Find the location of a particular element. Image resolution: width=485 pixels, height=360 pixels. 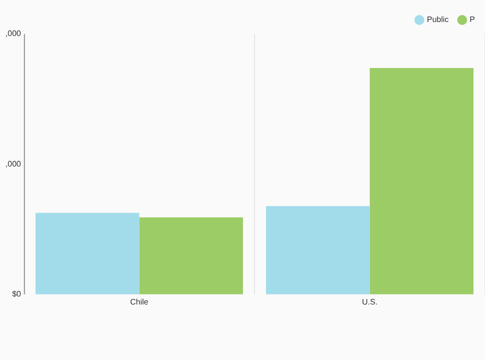

text: $0 is located at coordinates (17, 294).